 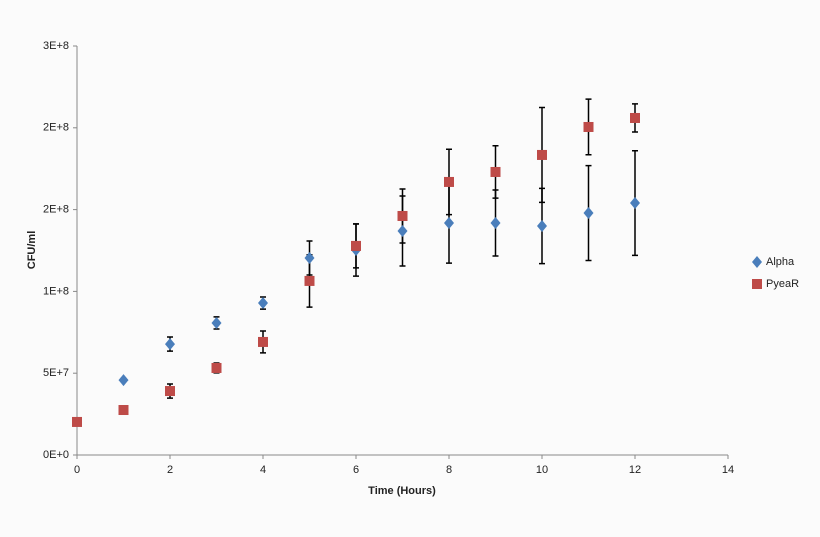 What do you see at coordinates (263, 470) in the screenshot?
I see `x-tick-label: 4` at bounding box center [263, 470].